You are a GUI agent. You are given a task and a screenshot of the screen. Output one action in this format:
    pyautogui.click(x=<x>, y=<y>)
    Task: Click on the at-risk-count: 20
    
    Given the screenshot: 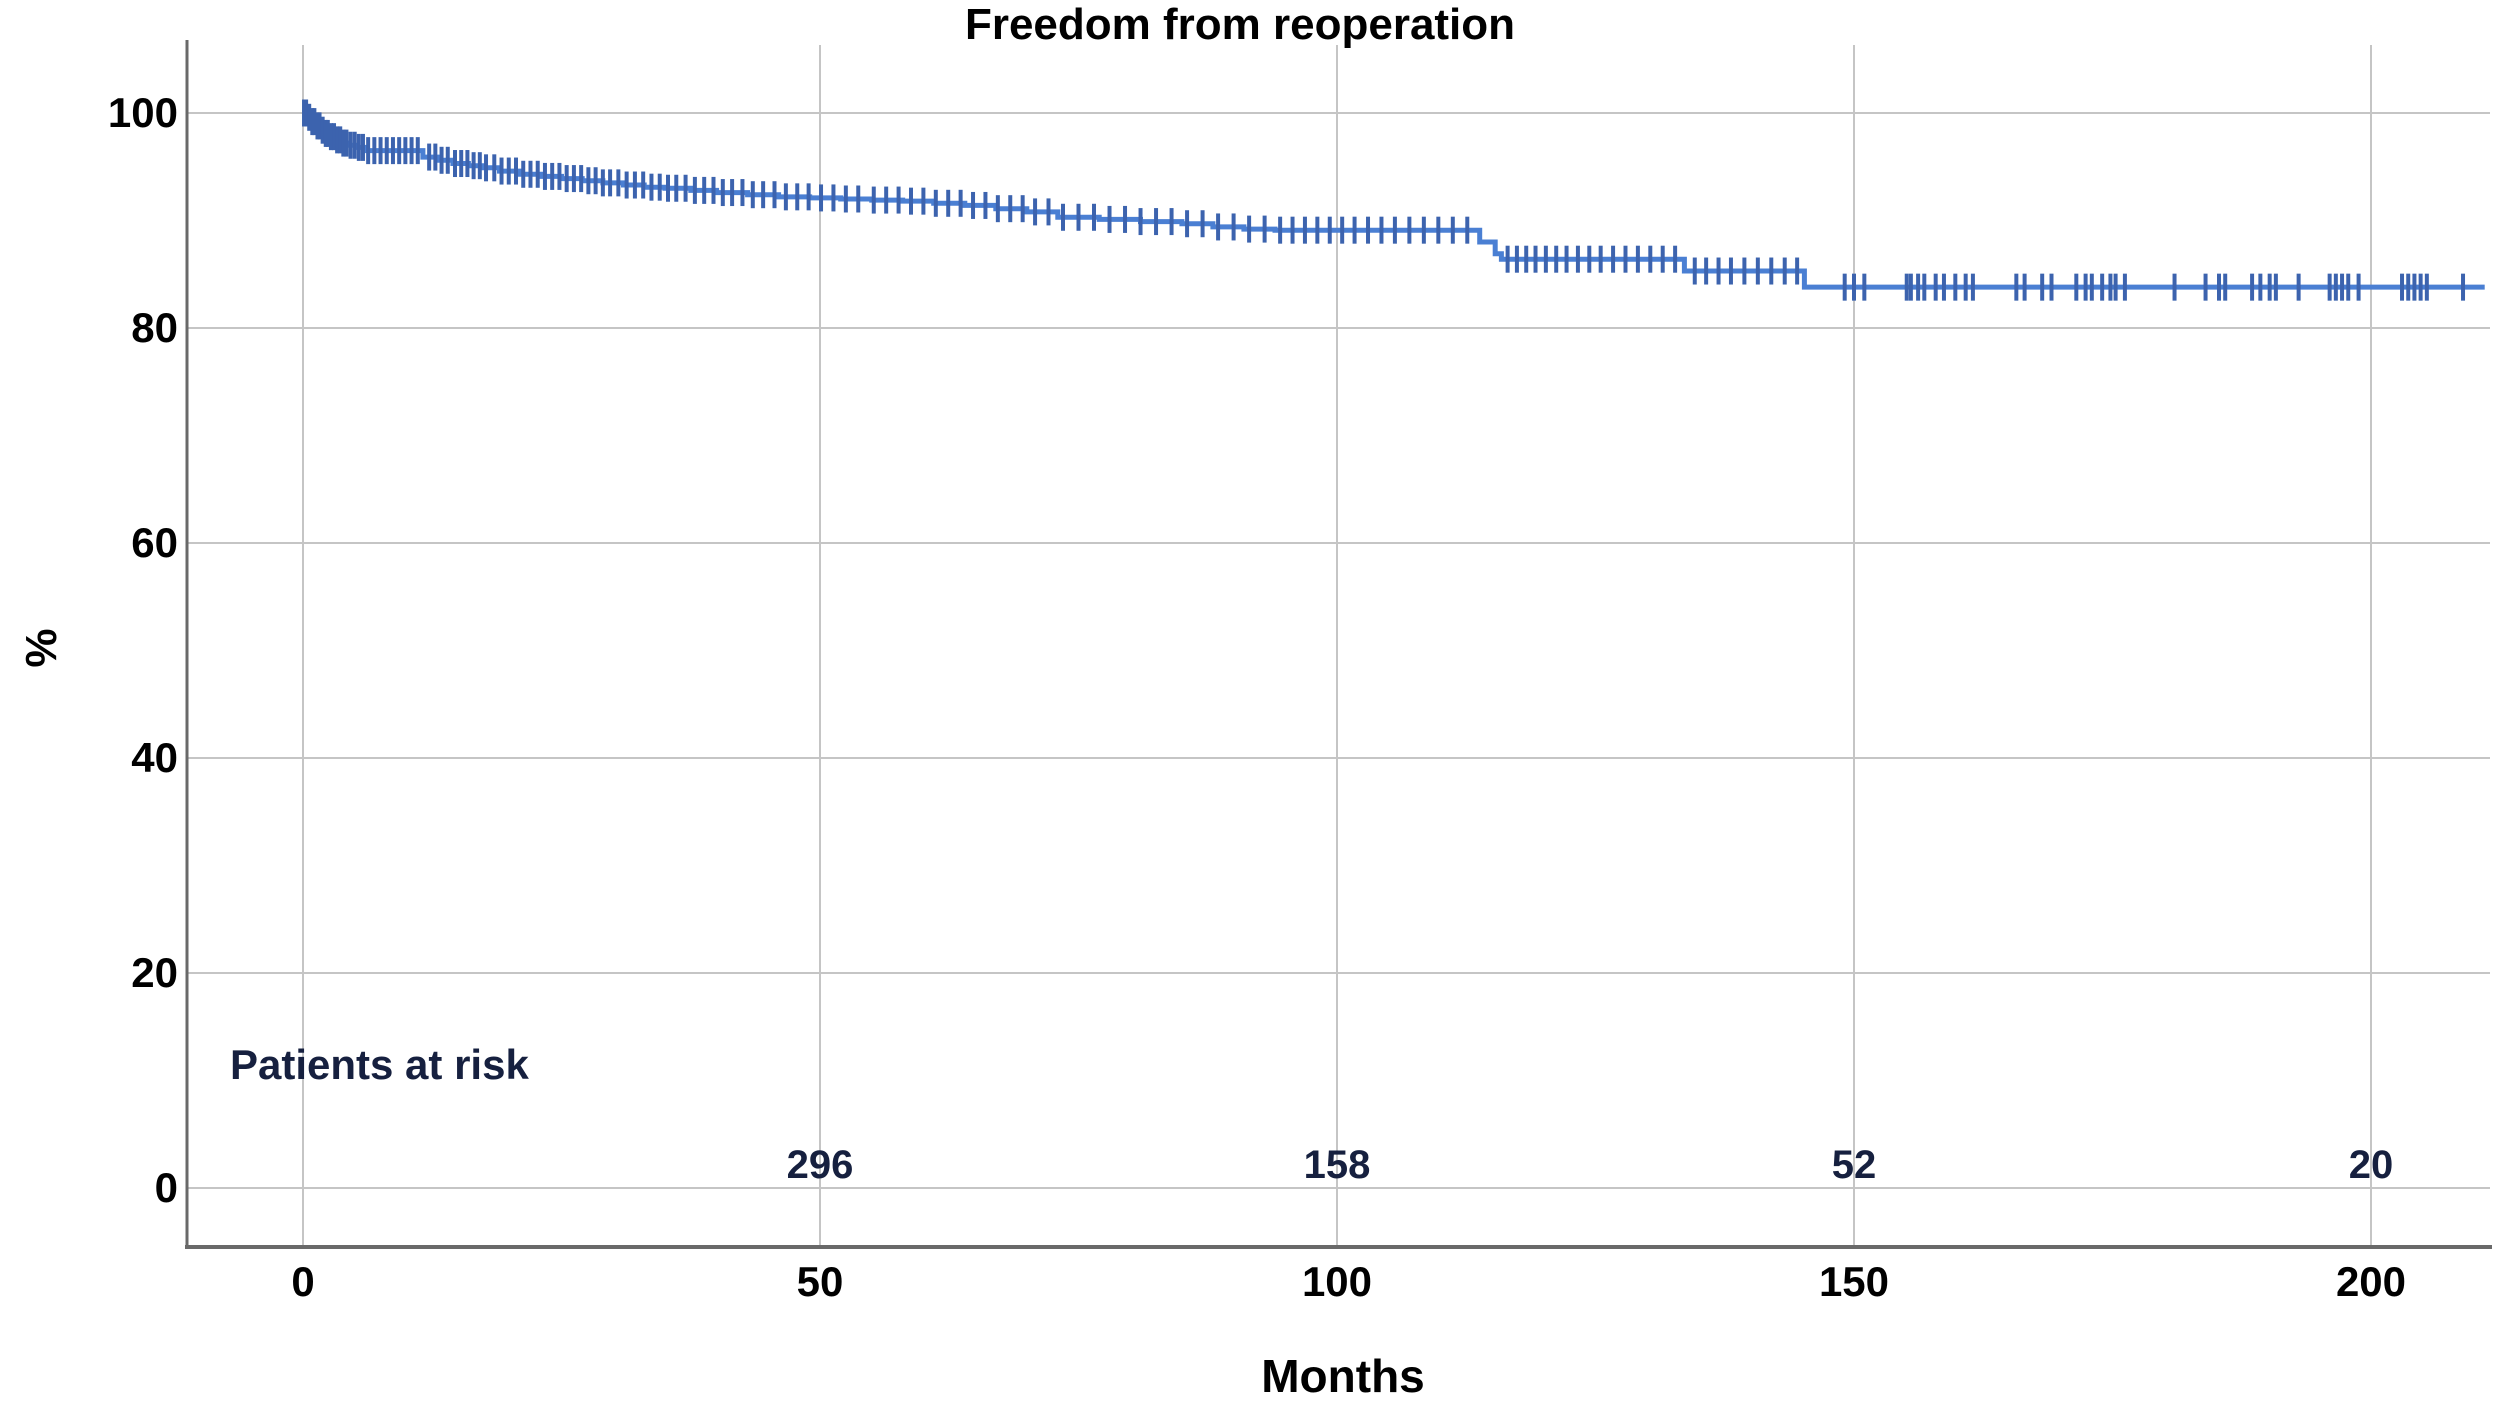 What is the action you would take?
    pyautogui.click(x=2371, y=1165)
    